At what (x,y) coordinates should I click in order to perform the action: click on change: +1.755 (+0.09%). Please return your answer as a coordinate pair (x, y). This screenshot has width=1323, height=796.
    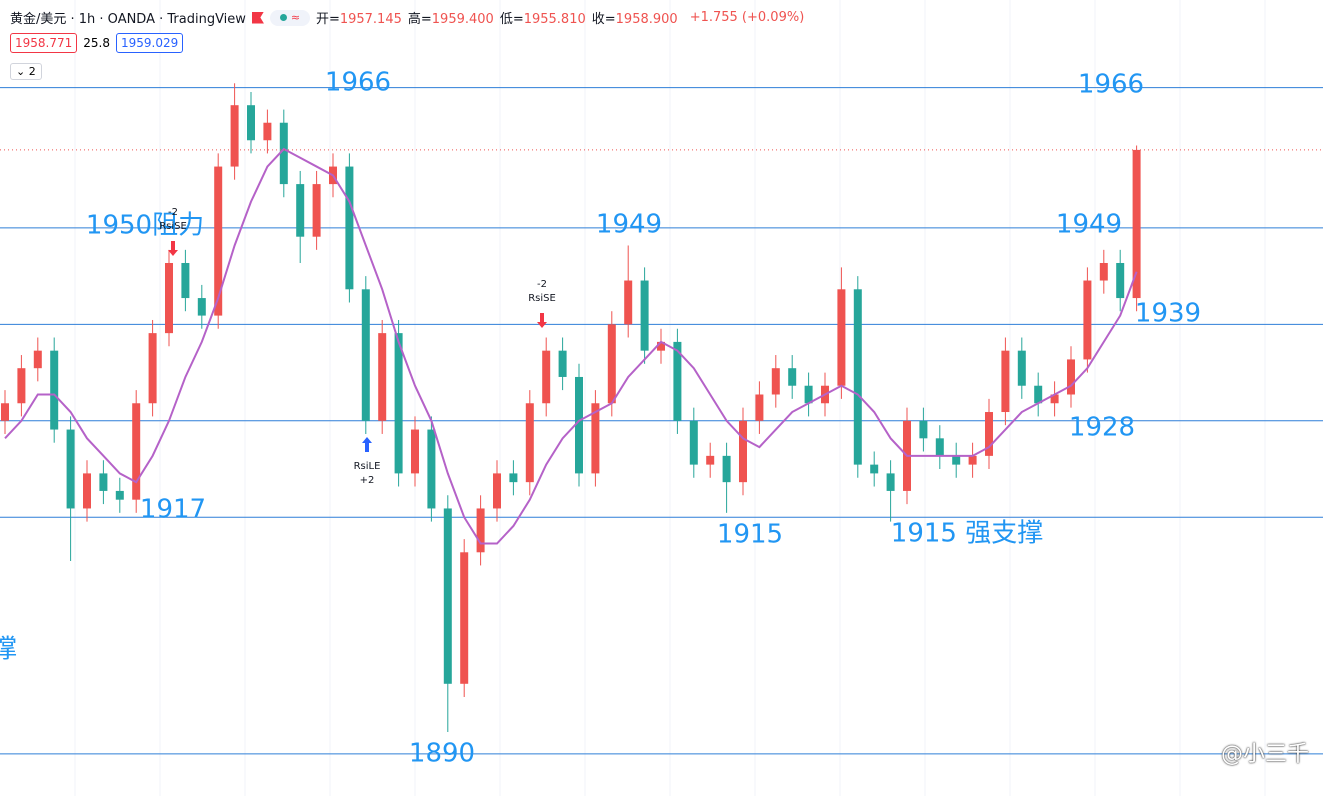
    Looking at the image, I should click on (747, 17).